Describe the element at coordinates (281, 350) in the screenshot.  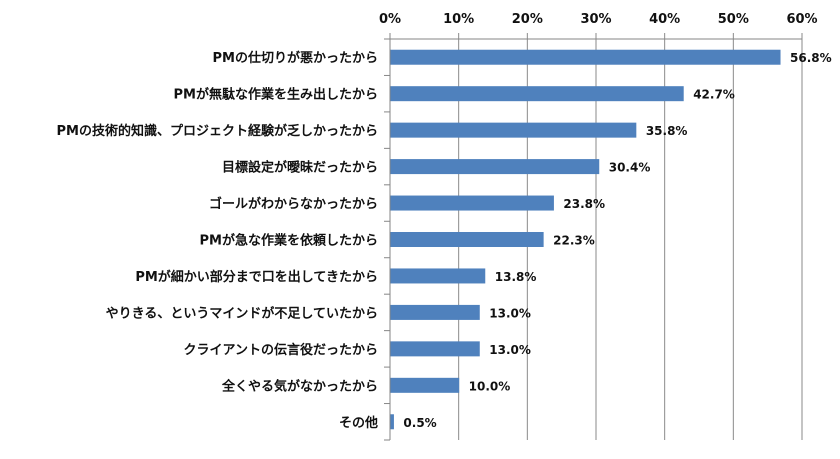
I see `category-label: クライアントの伝言役だったから` at that location.